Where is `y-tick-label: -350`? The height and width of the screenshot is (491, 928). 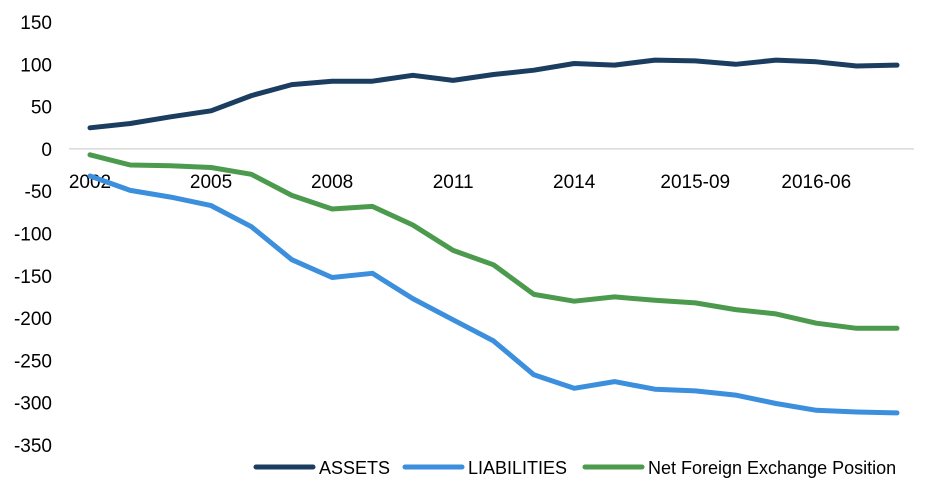
y-tick-label: -350 is located at coordinates (33, 446).